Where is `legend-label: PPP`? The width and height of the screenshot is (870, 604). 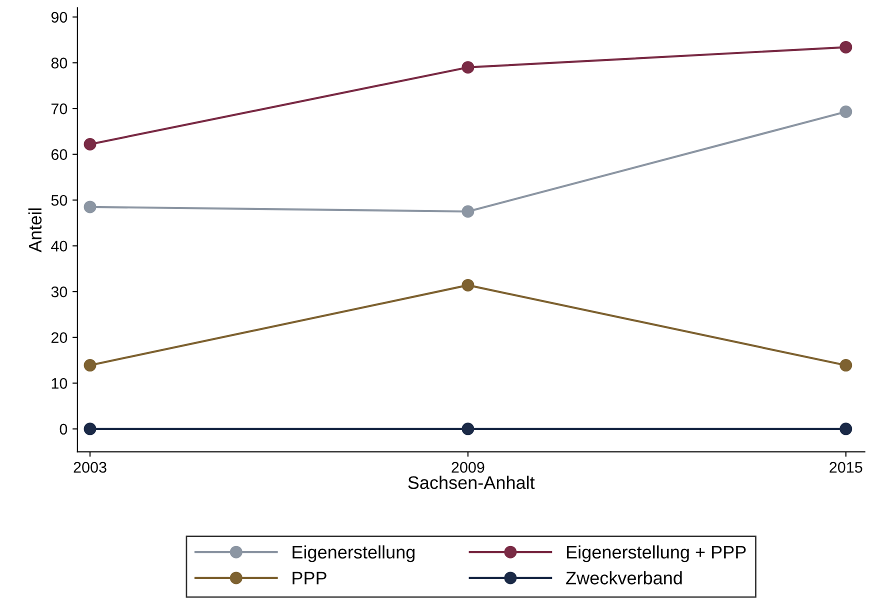
legend-label: PPP is located at coordinates (309, 578).